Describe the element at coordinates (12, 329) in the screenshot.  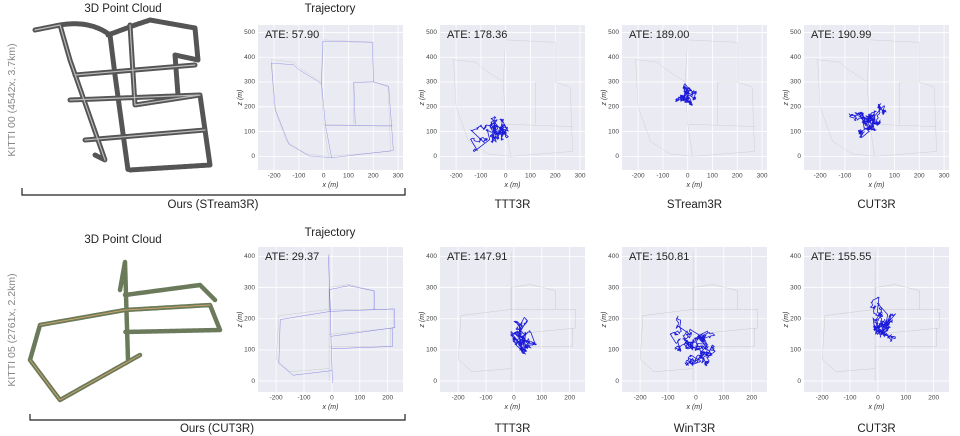
I see `side-label: KITTI 05 (2761x, 2.2km)` at that location.